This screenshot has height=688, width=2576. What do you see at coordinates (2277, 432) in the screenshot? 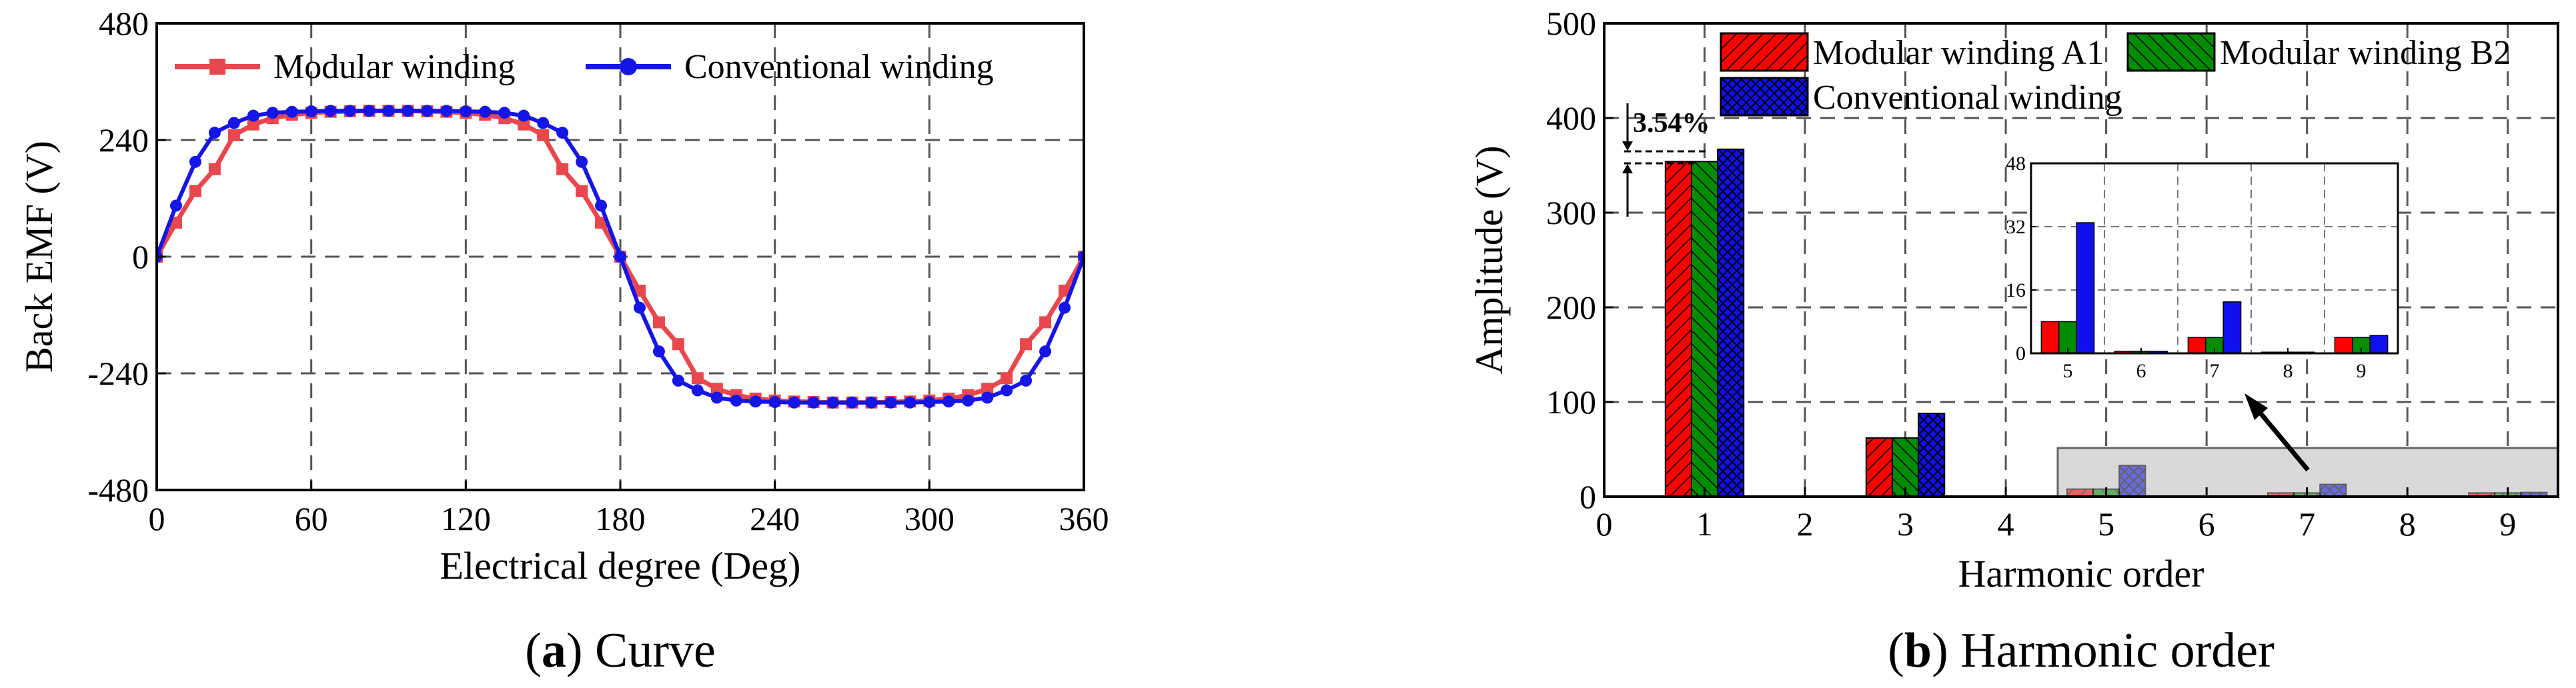
I see `inset-pointer-arrow` at bounding box center [2277, 432].